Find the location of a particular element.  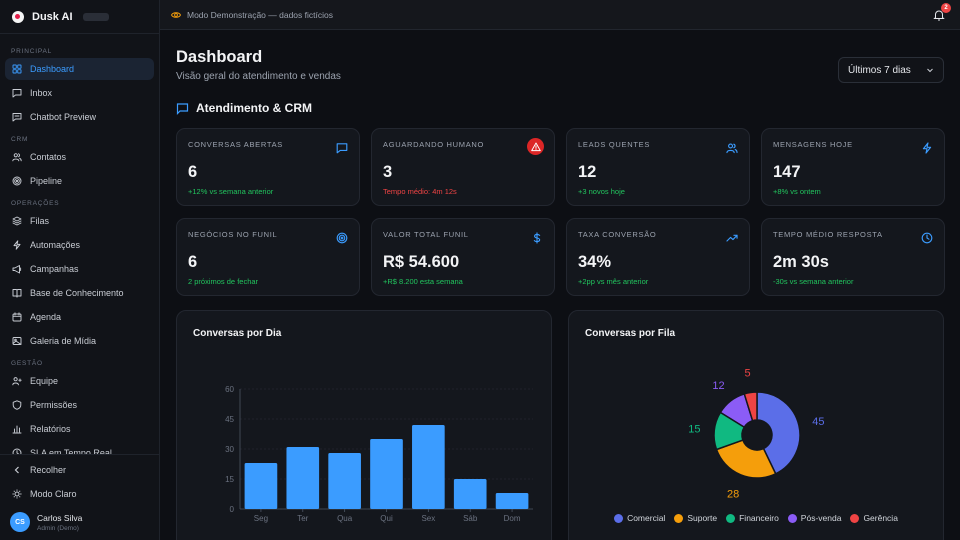

alert-badge is located at coordinates (535, 146).